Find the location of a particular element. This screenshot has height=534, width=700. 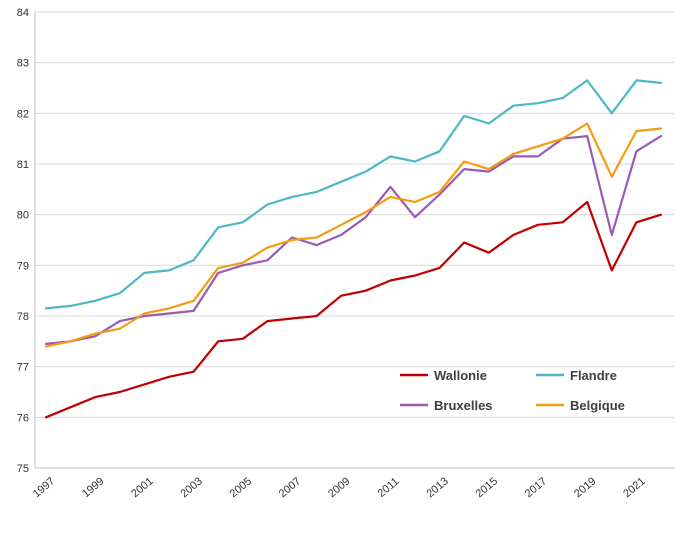

legend-label-wallonie: Wallonie is located at coordinates (460, 375).